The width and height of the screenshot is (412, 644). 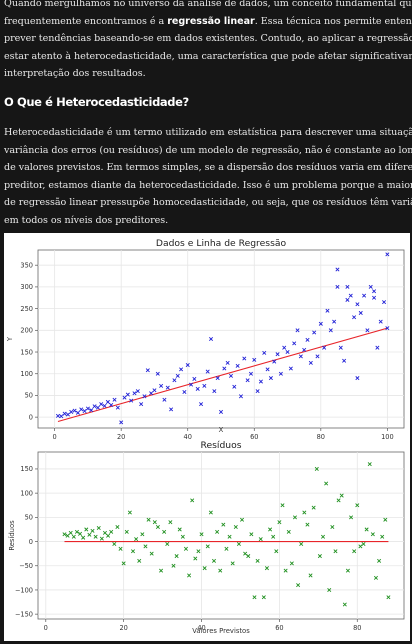 What do you see at coordinates (201, 628) in the screenshot?
I see `x-tick-label: 40` at bounding box center [201, 628].